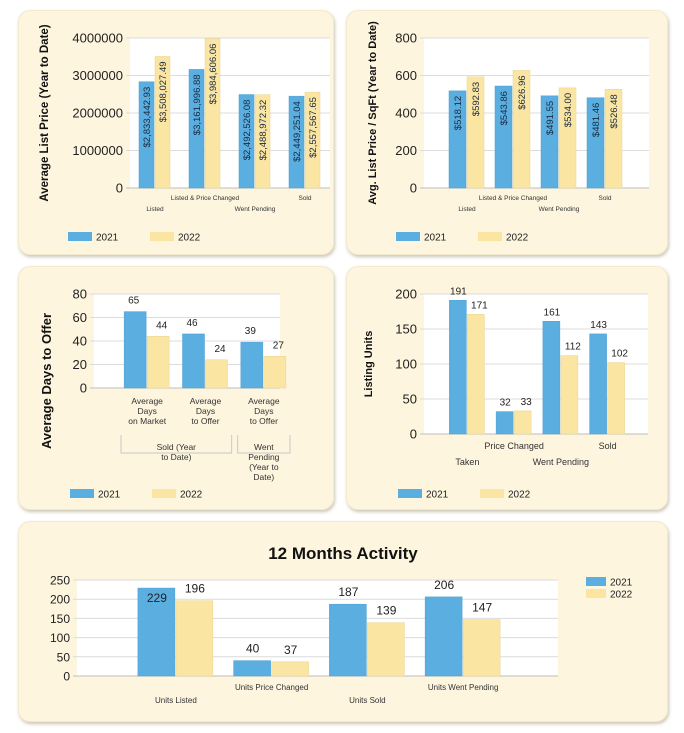 The height and width of the screenshot is (733, 684). Describe the element at coordinates (463, 687) in the screenshot. I see `x-category-label: Units Went Pending` at that location.